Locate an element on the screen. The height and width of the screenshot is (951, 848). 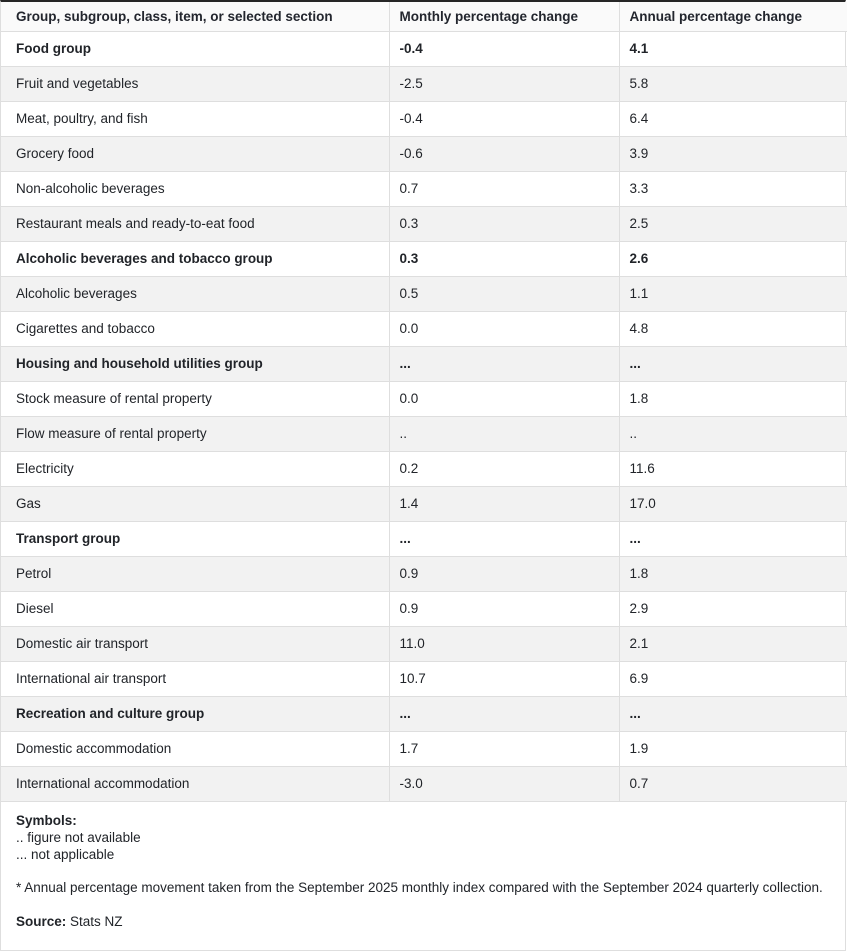
column-header-annual: Annual percentage change is located at coordinates (732, 17).